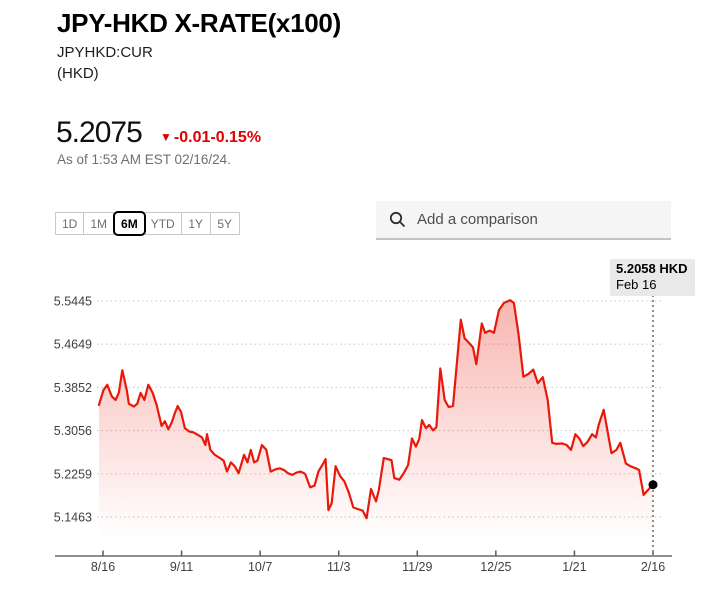  What do you see at coordinates (338, 567) in the screenshot?
I see `x-axis-label: 11/3` at bounding box center [338, 567].